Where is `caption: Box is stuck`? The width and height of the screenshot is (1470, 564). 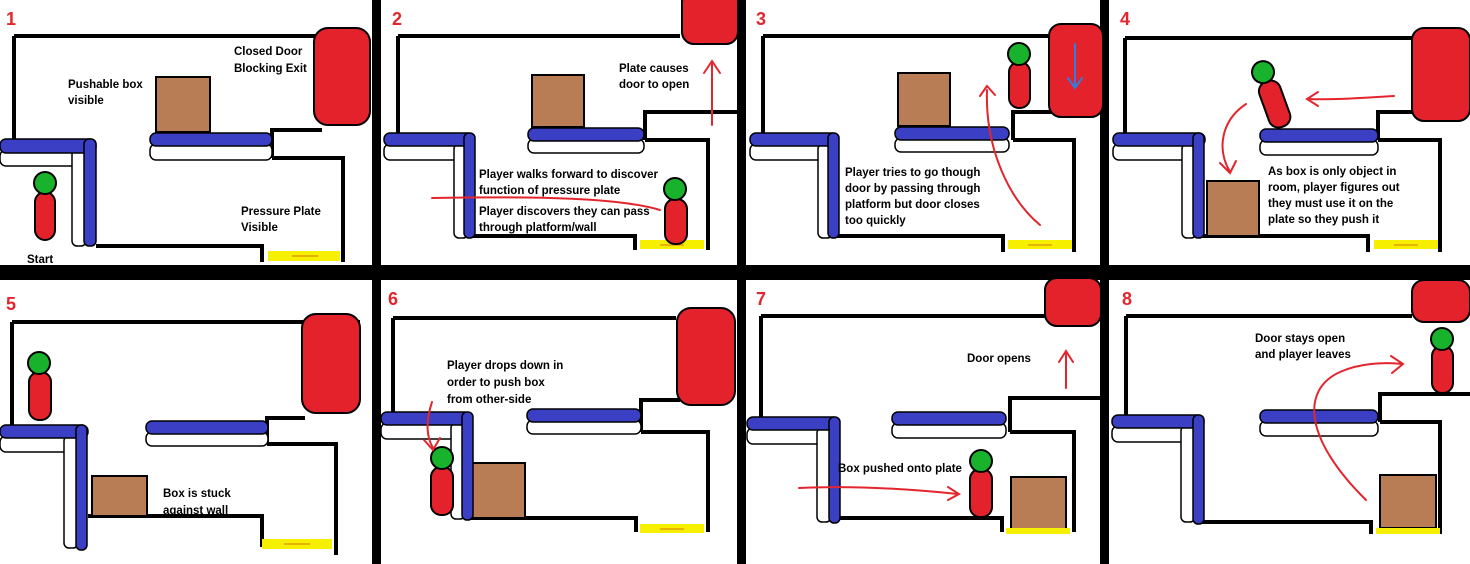 caption: Box is stuck is located at coordinates (197, 494).